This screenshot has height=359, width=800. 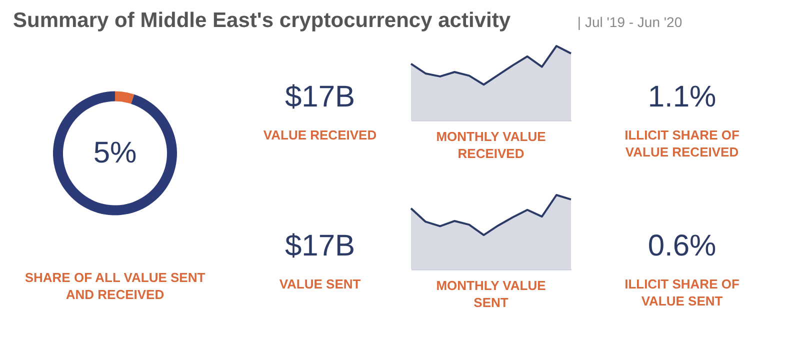 I want to click on x-axis-title: MONTHLY VALUE RECEIVED, so click(x=491, y=145).